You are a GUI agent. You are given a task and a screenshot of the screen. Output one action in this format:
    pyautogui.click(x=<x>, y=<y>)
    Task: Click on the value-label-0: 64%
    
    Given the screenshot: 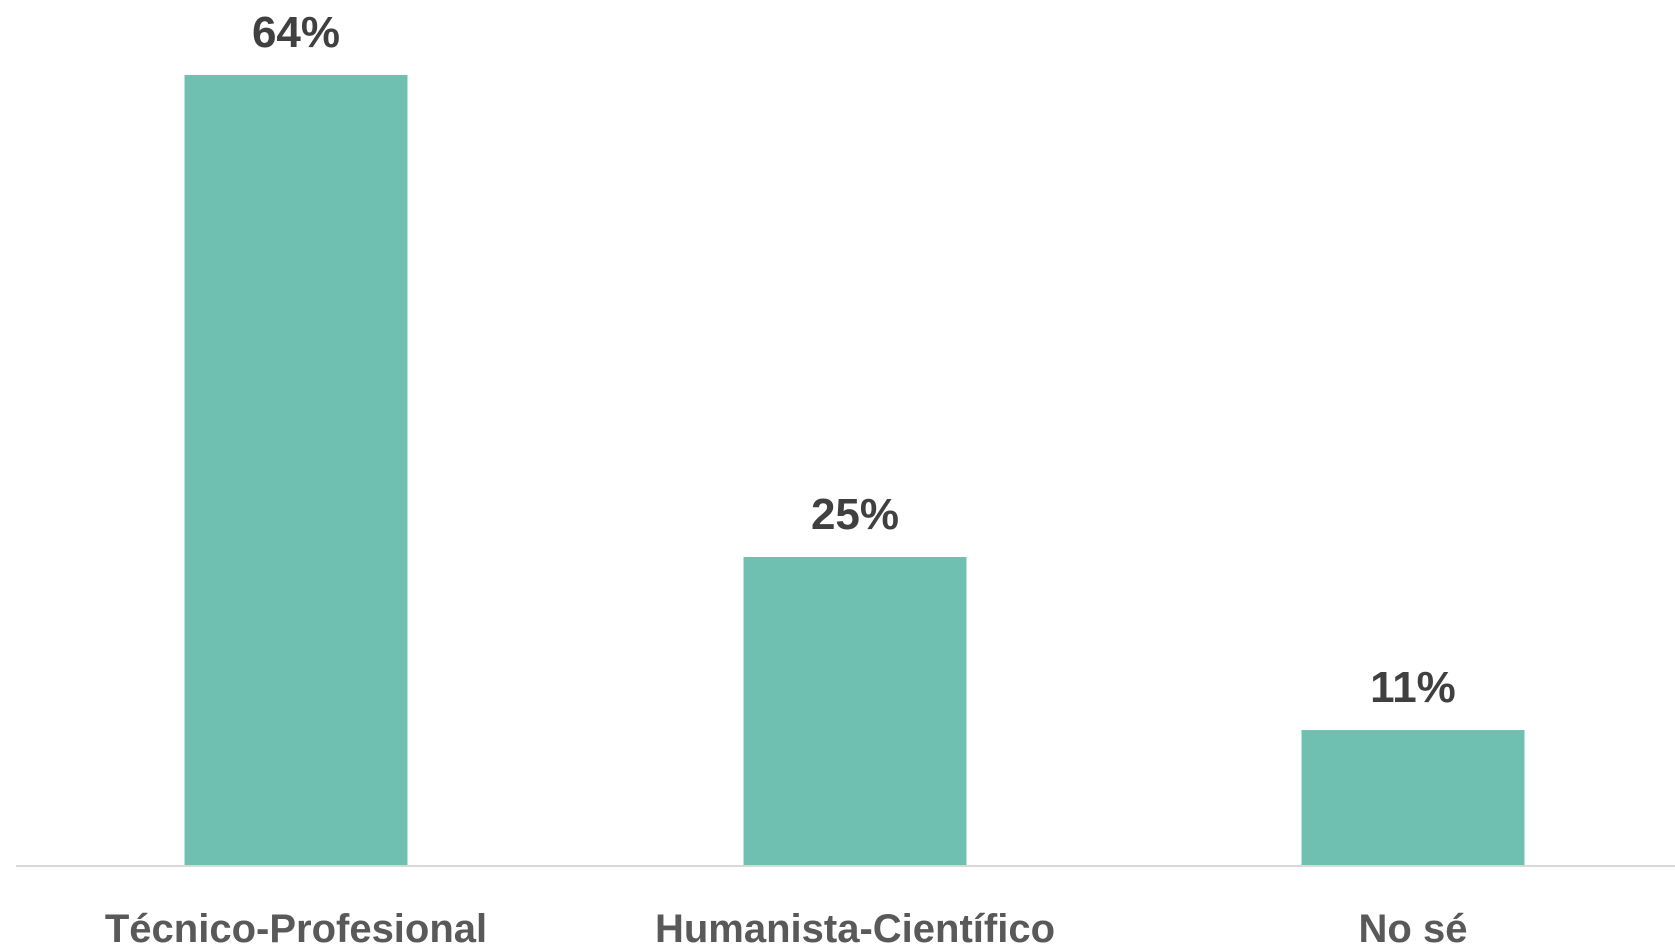 What is the action you would take?
    pyautogui.click(x=296, y=32)
    